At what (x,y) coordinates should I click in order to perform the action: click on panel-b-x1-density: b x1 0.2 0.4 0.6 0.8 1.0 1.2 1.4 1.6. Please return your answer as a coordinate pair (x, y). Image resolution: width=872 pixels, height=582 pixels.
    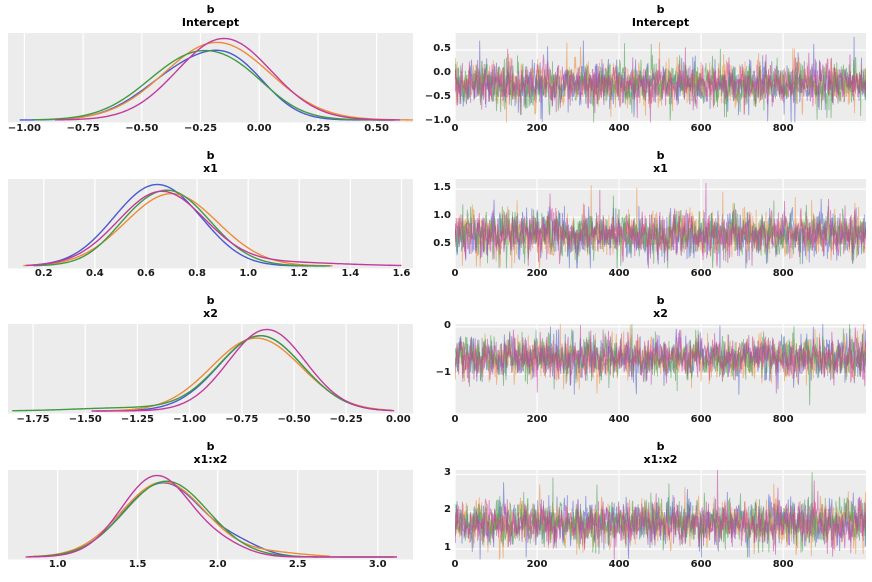
    Looking at the image, I should click on (218, 219).